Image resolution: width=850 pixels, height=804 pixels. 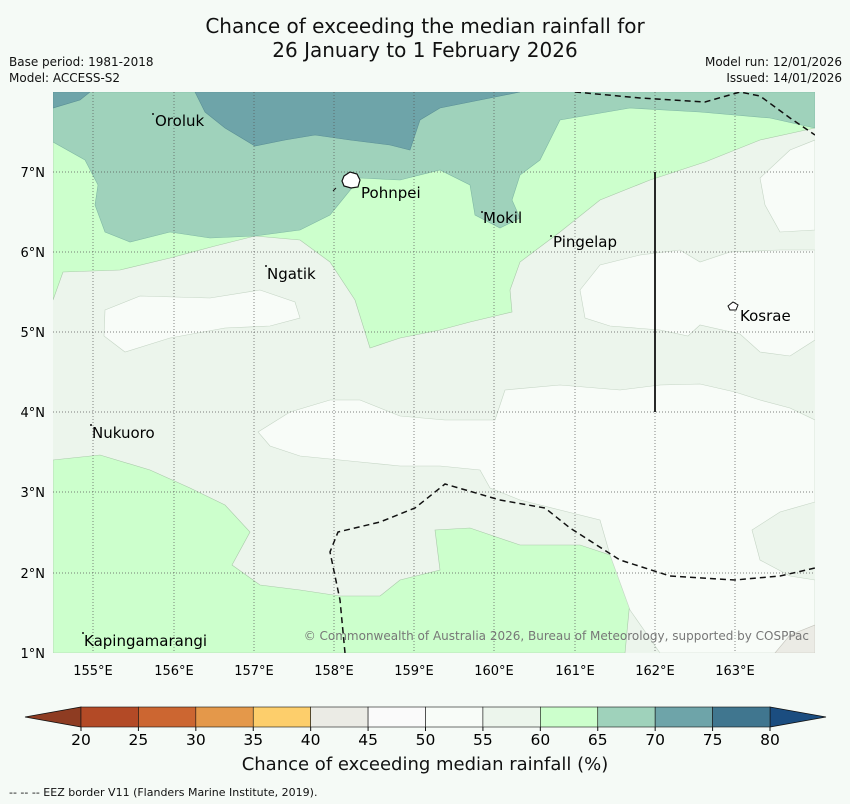 What do you see at coordinates (33, 574) in the screenshot?
I see `lat-tick-label: 2°N` at bounding box center [33, 574].